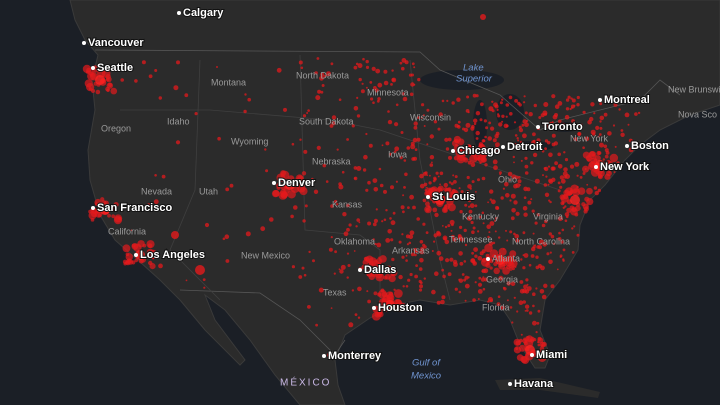  Describe the element at coordinates (534, 384) in the screenshot. I see `city-label: Havana` at that location.